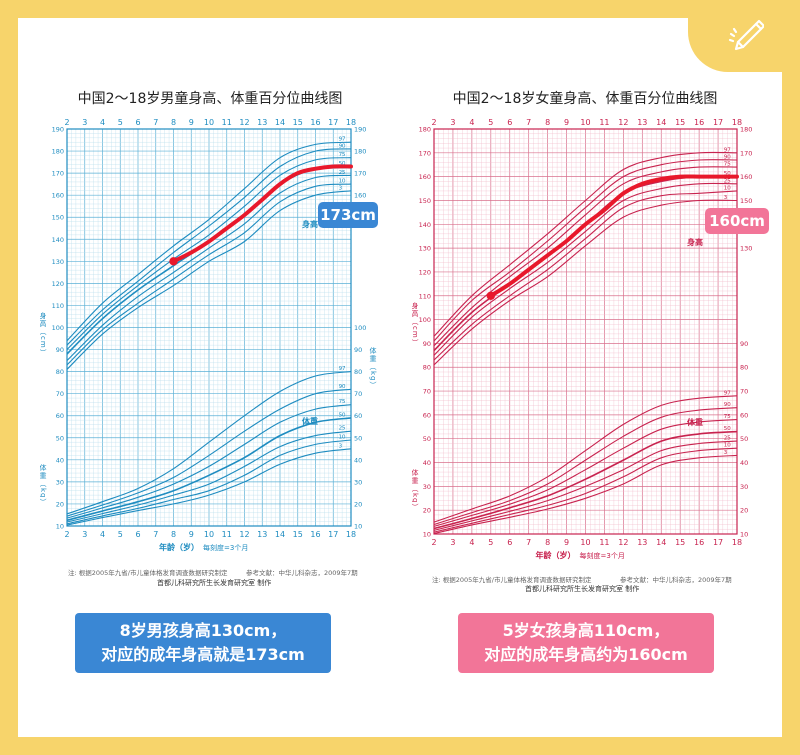 The height and width of the screenshot is (755, 800). Describe the element at coordinates (746, 153) in the screenshot. I see `y-tick-label-right-height: 170` at that location.